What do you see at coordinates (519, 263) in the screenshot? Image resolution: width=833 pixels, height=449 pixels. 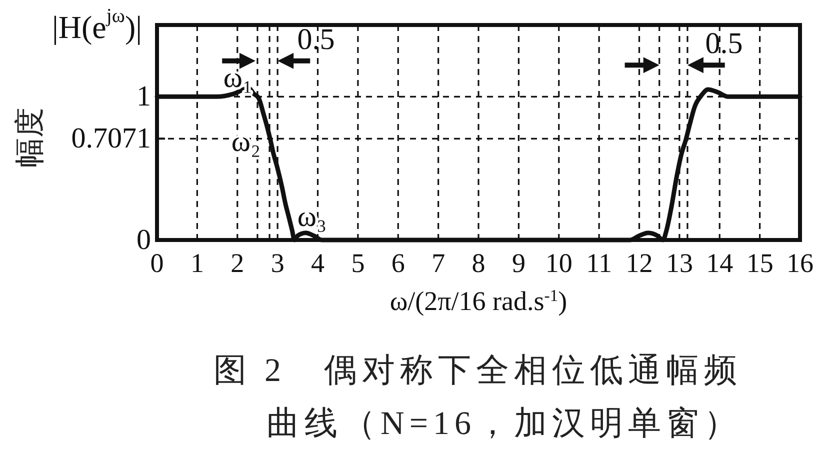 I see `x-tick-label: 9` at bounding box center [519, 263].